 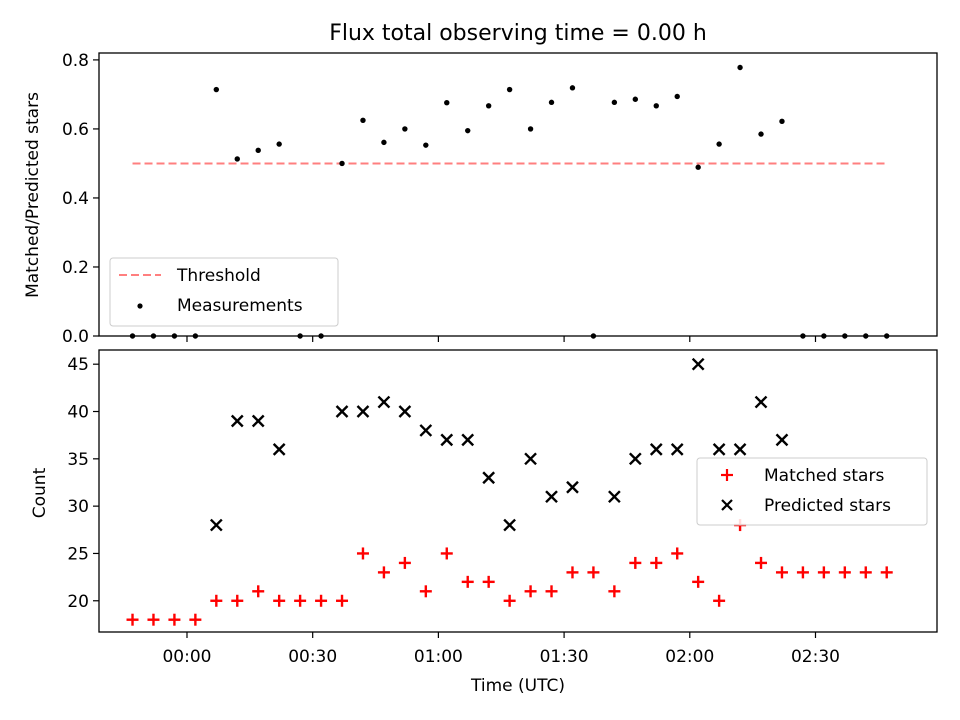 I want to click on bottom-y-axis-label: Count, so click(x=40, y=492).